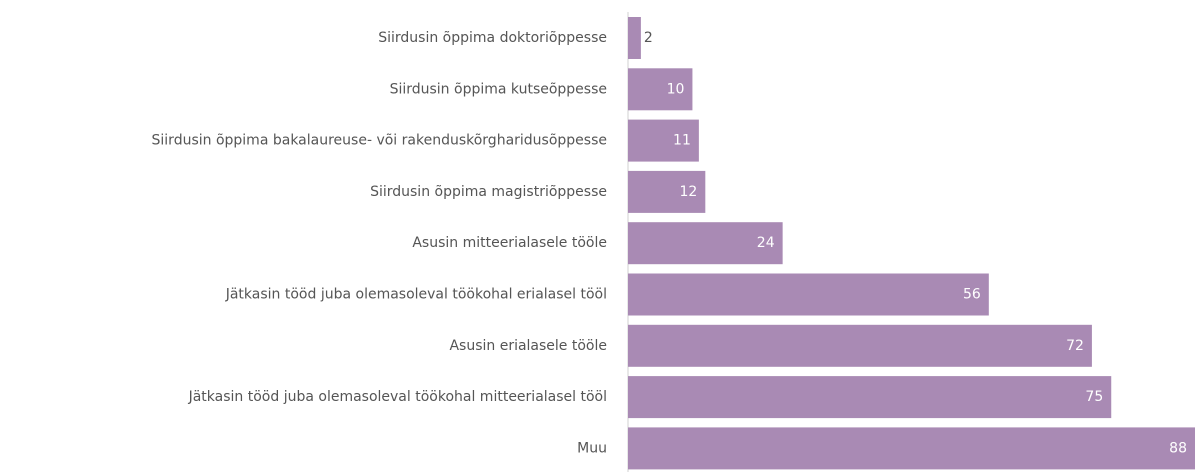 Image resolution: width=1197 pixels, height=472 pixels. What do you see at coordinates (492, 38) in the screenshot?
I see `category-label: Siirdusin õppima doktoriõppesse` at bounding box center [492, 38].